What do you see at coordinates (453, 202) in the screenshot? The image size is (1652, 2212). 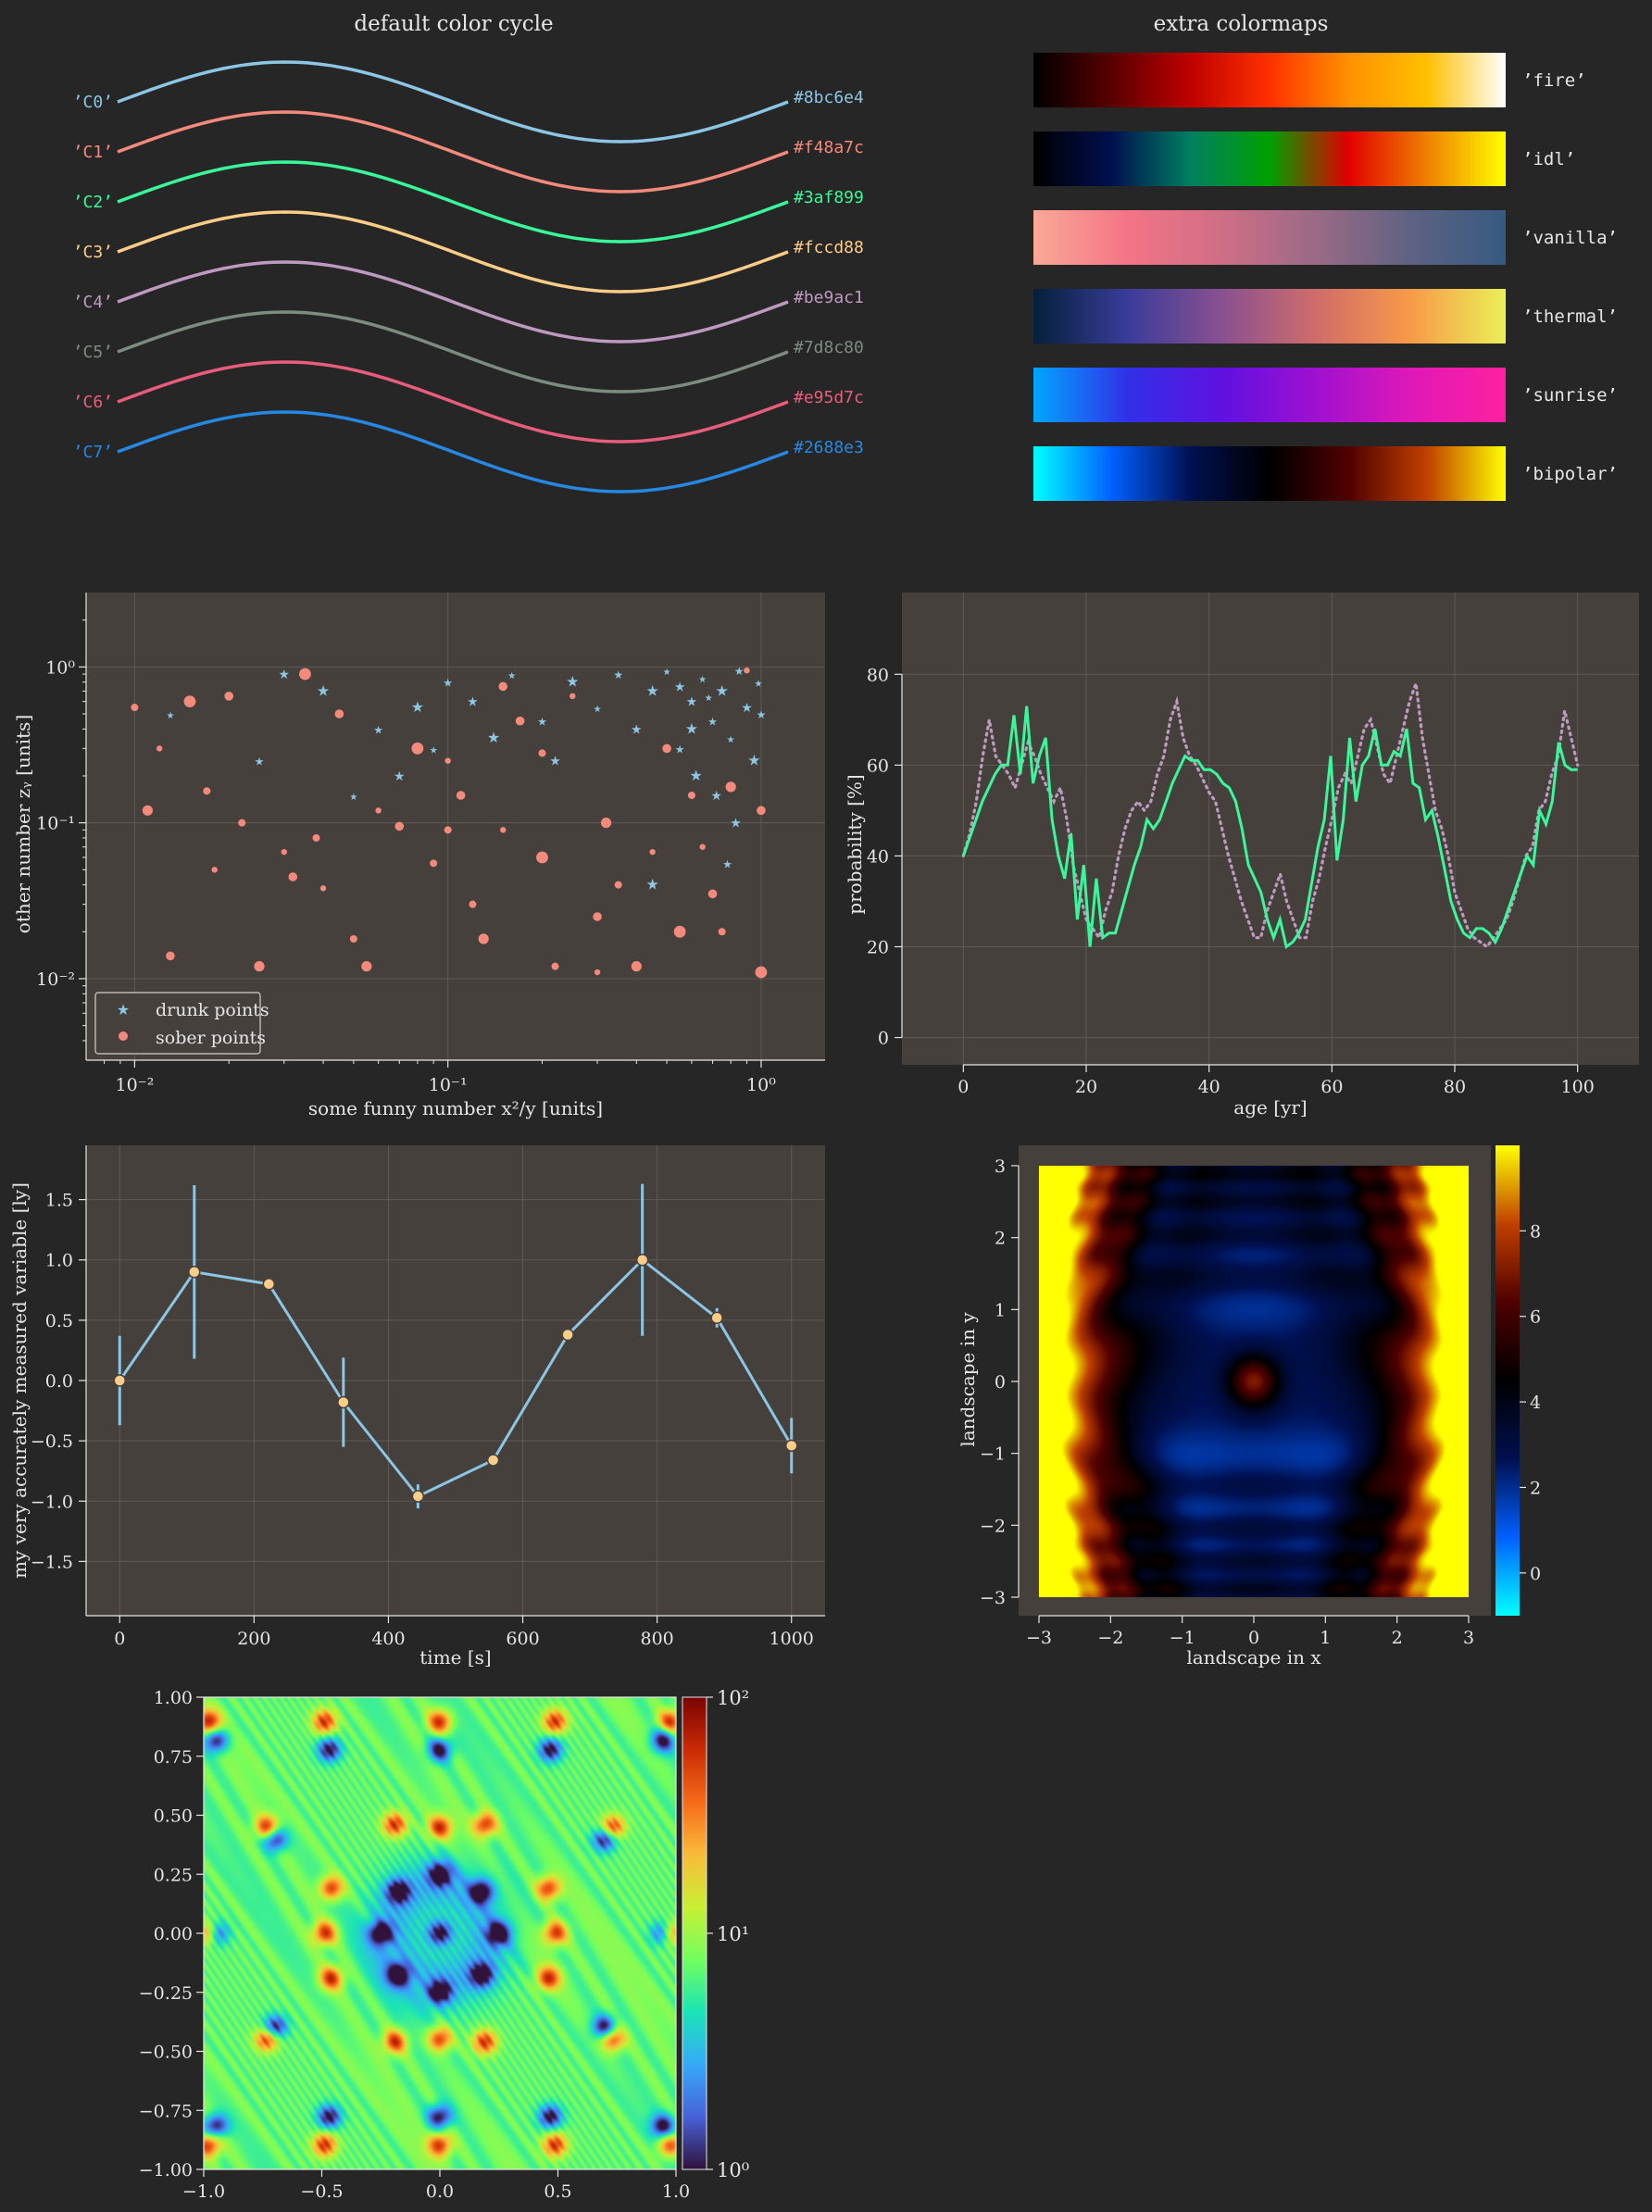 I see `cycle-line-c2` at bounding box center [453, 202].